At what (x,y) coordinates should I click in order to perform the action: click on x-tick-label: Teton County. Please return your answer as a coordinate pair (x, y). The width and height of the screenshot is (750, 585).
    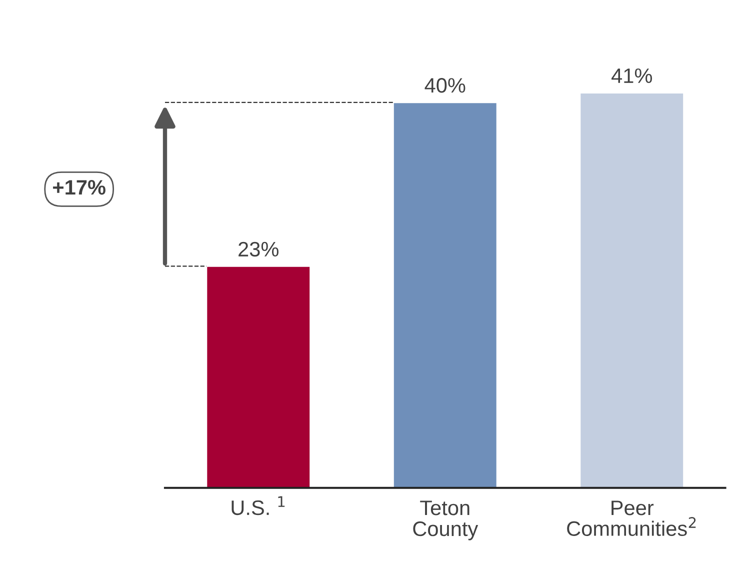
    Looking at the image, I should click on (445, 520).